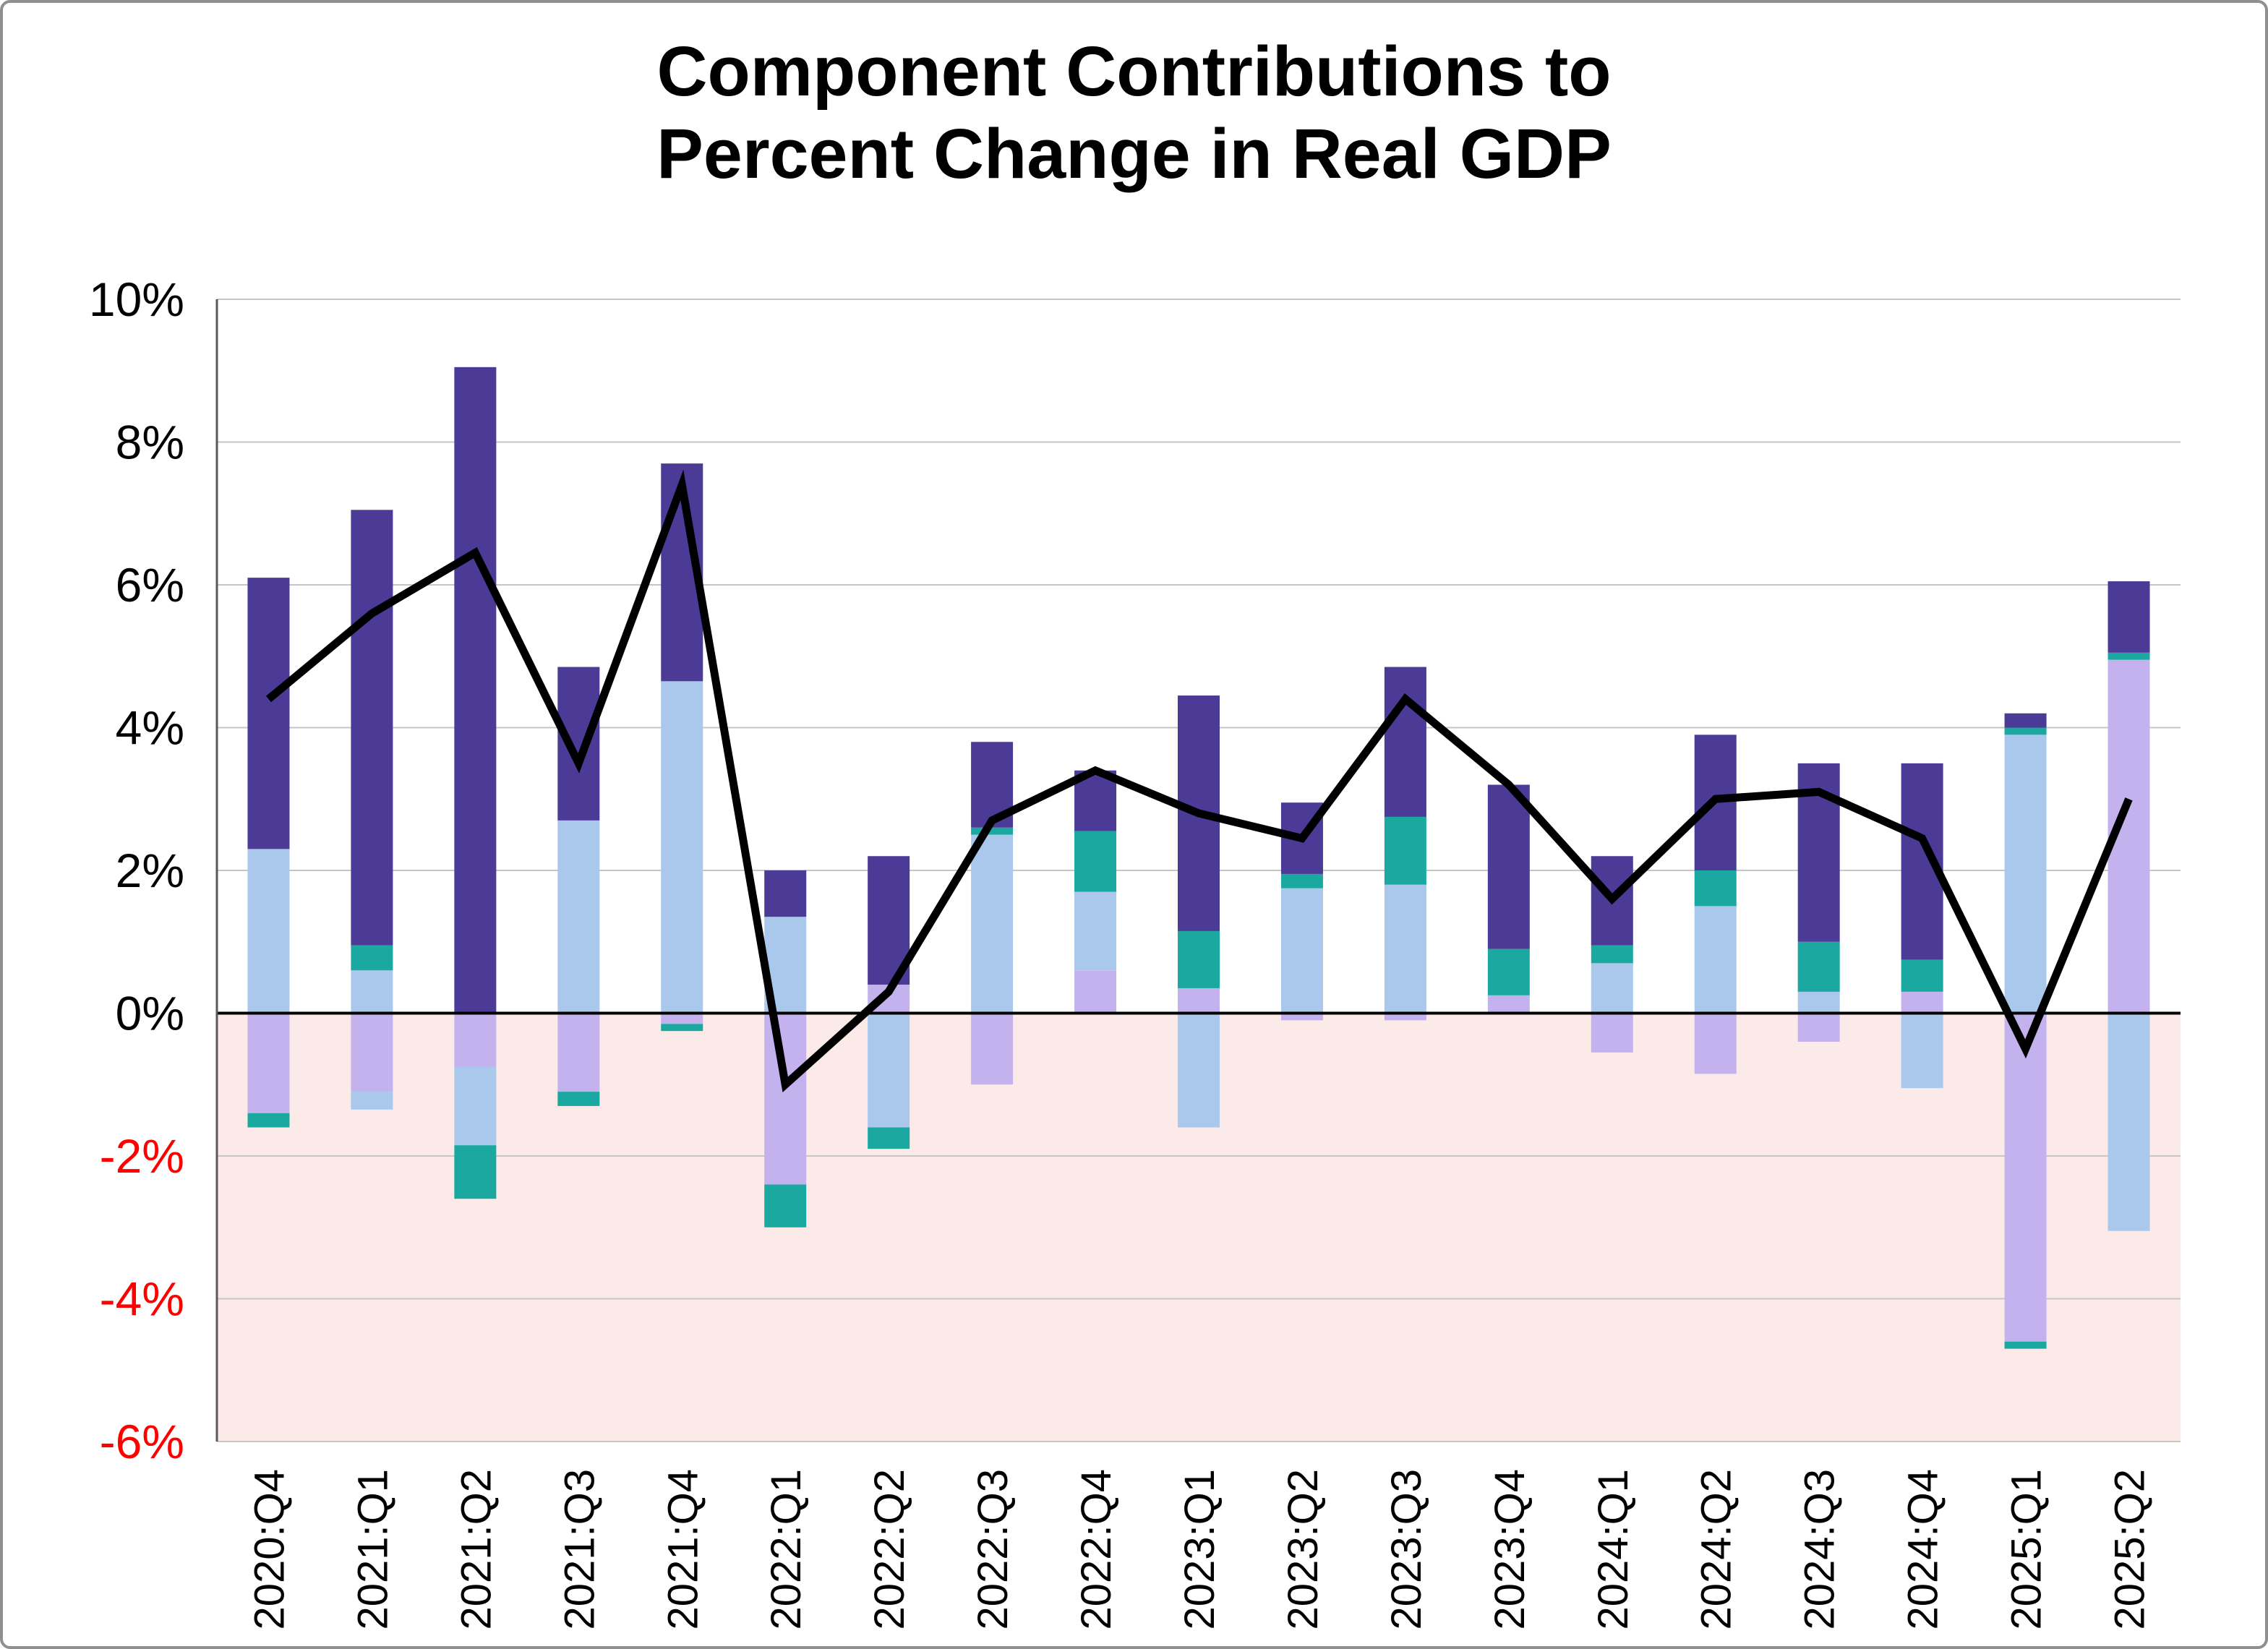 This screenshot has height=1649, width=2268. What do you see at coordinates (476, 1549) in the screenshot?
I see `x-tick-label: 2021:Q2` at bounding box center [476, 1549].